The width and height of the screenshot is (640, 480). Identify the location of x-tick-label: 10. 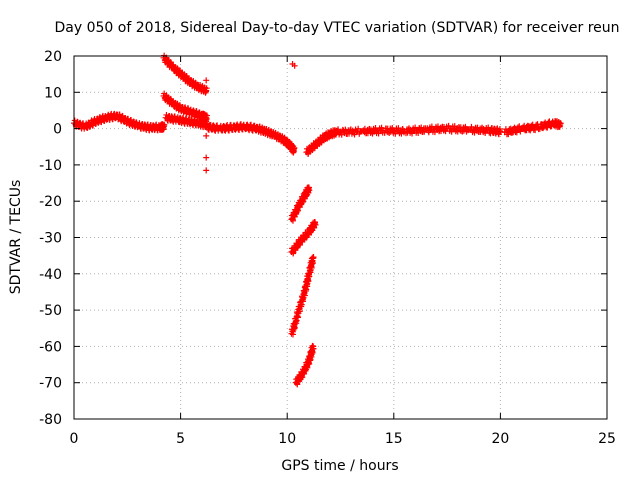
(287, 439).